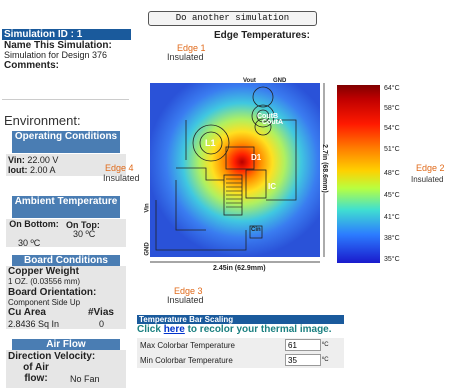  Describe the element at coordinates (66, 233) in the screenshot. I see `ambient-temperature-panel: On Bottom: On Top: 30 ºC 30 ºC` at that location.